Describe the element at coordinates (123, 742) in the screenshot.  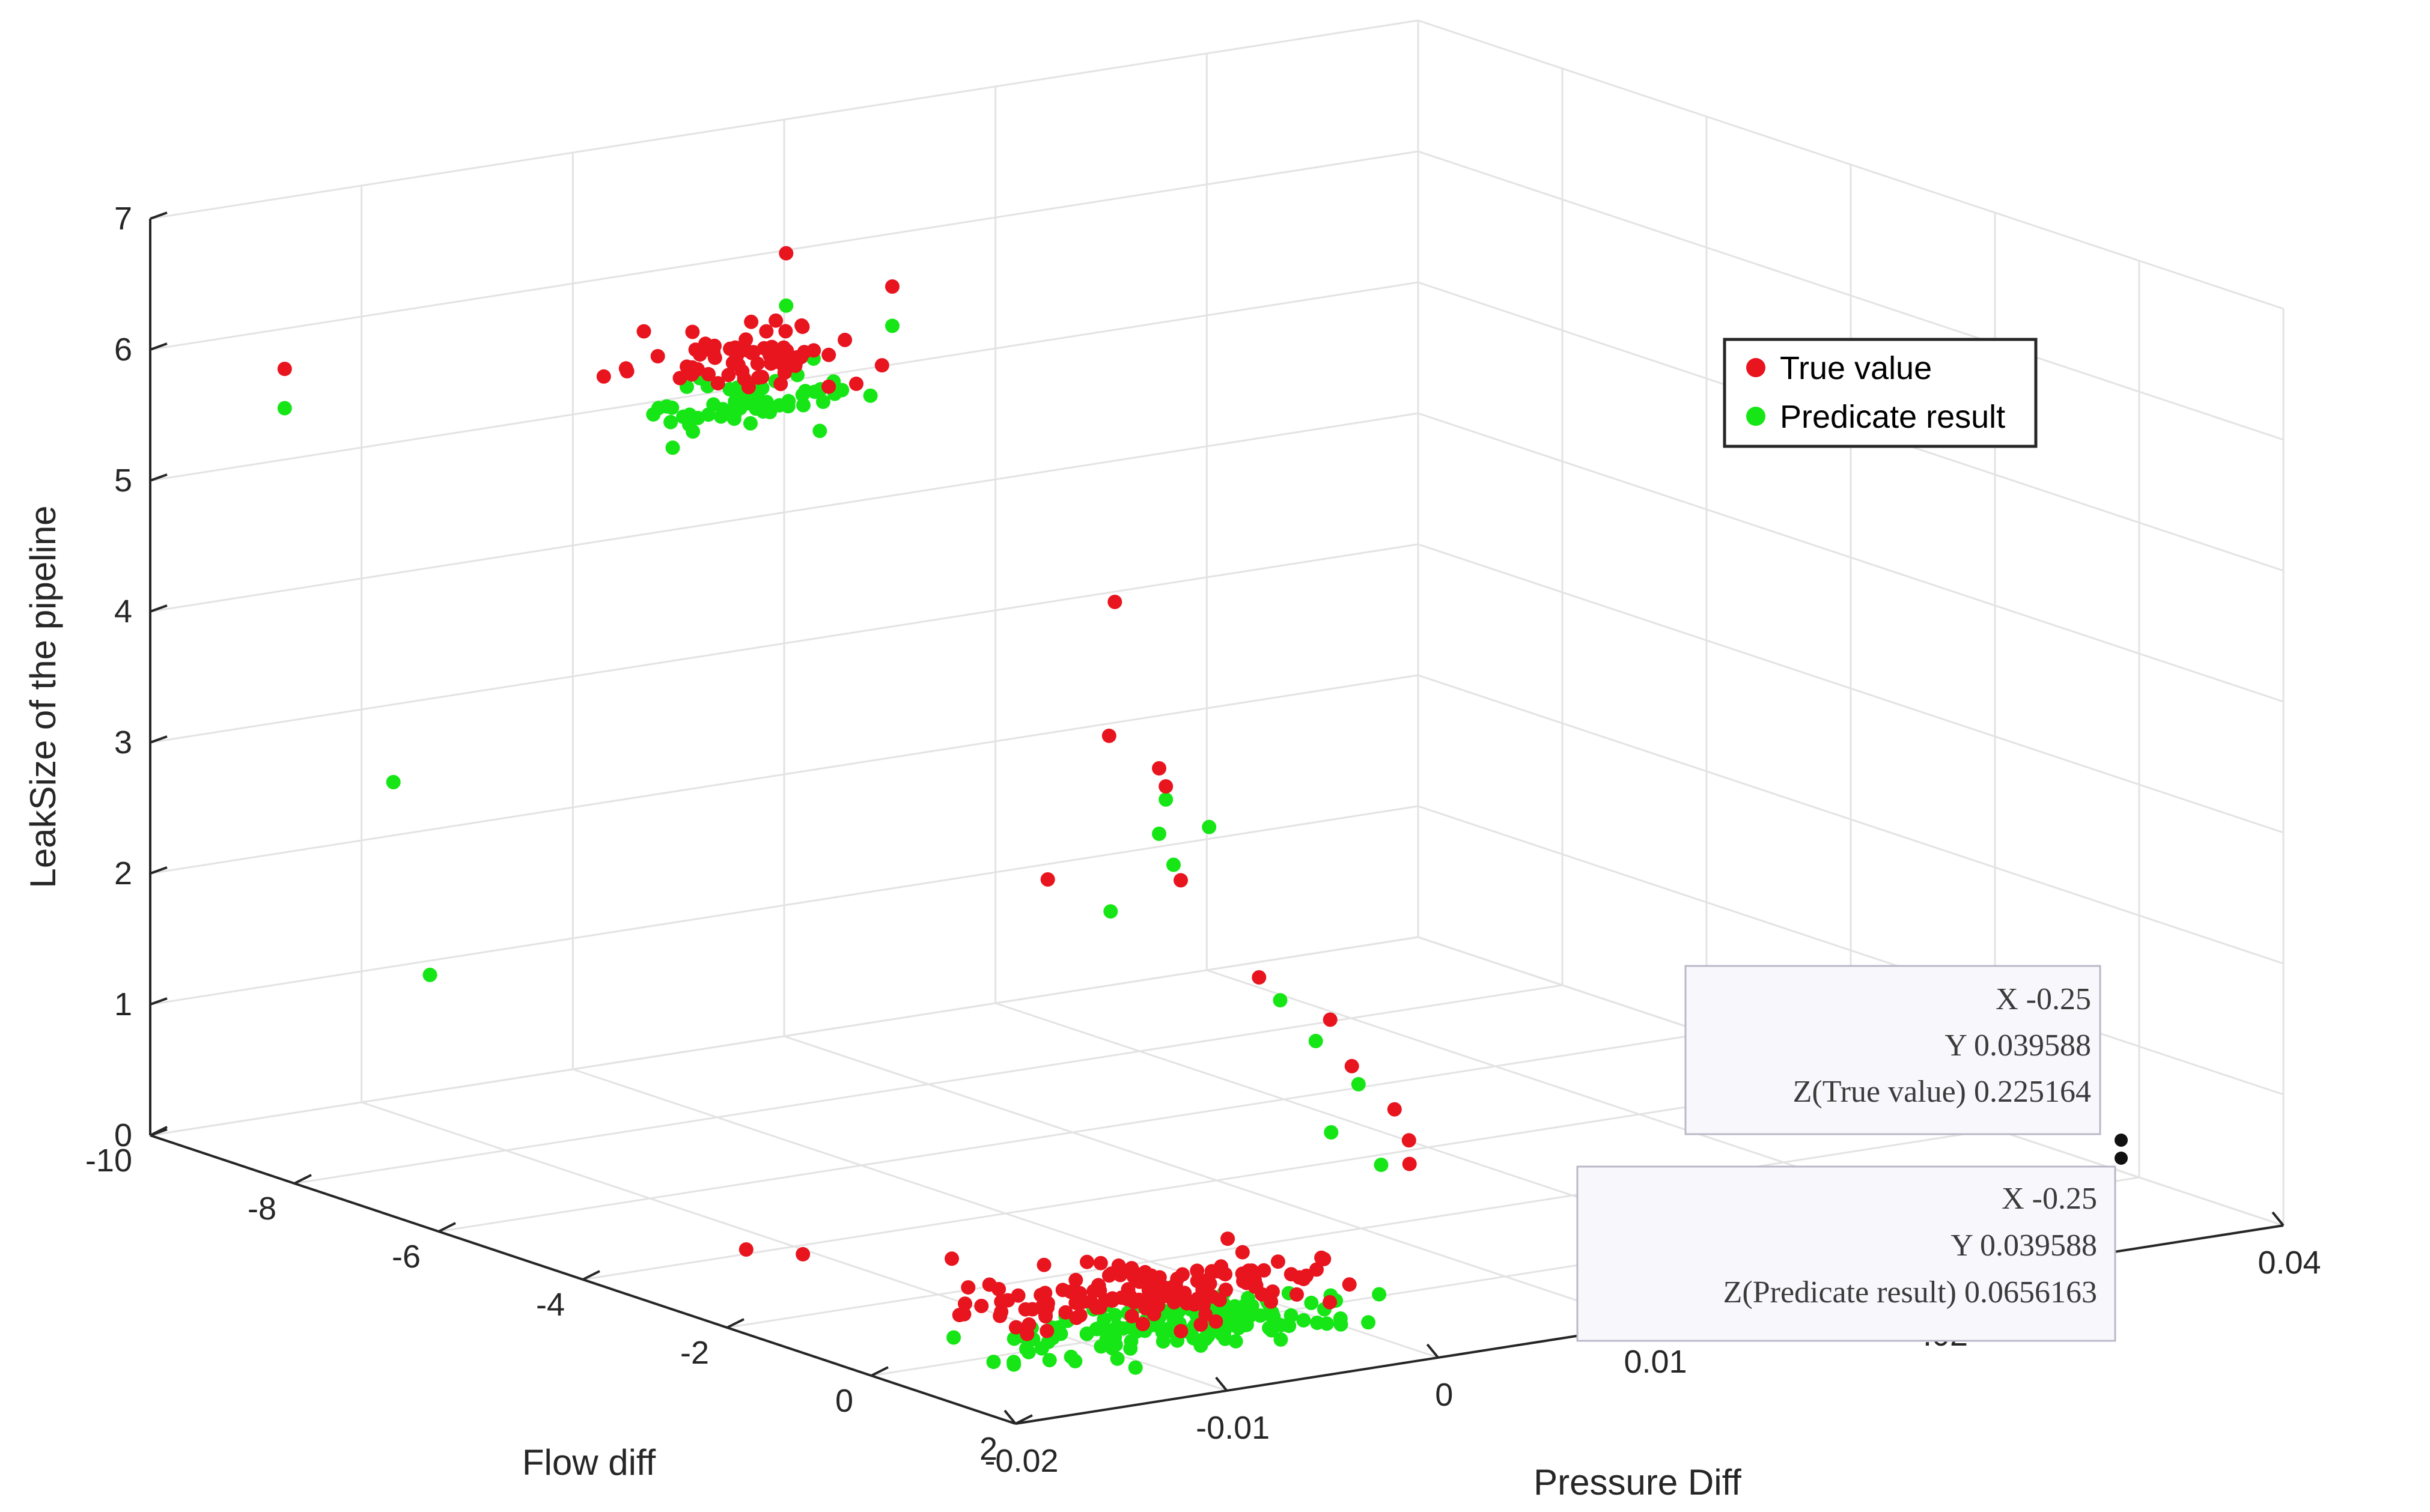
I see `z-tick-label: 3` at that location.